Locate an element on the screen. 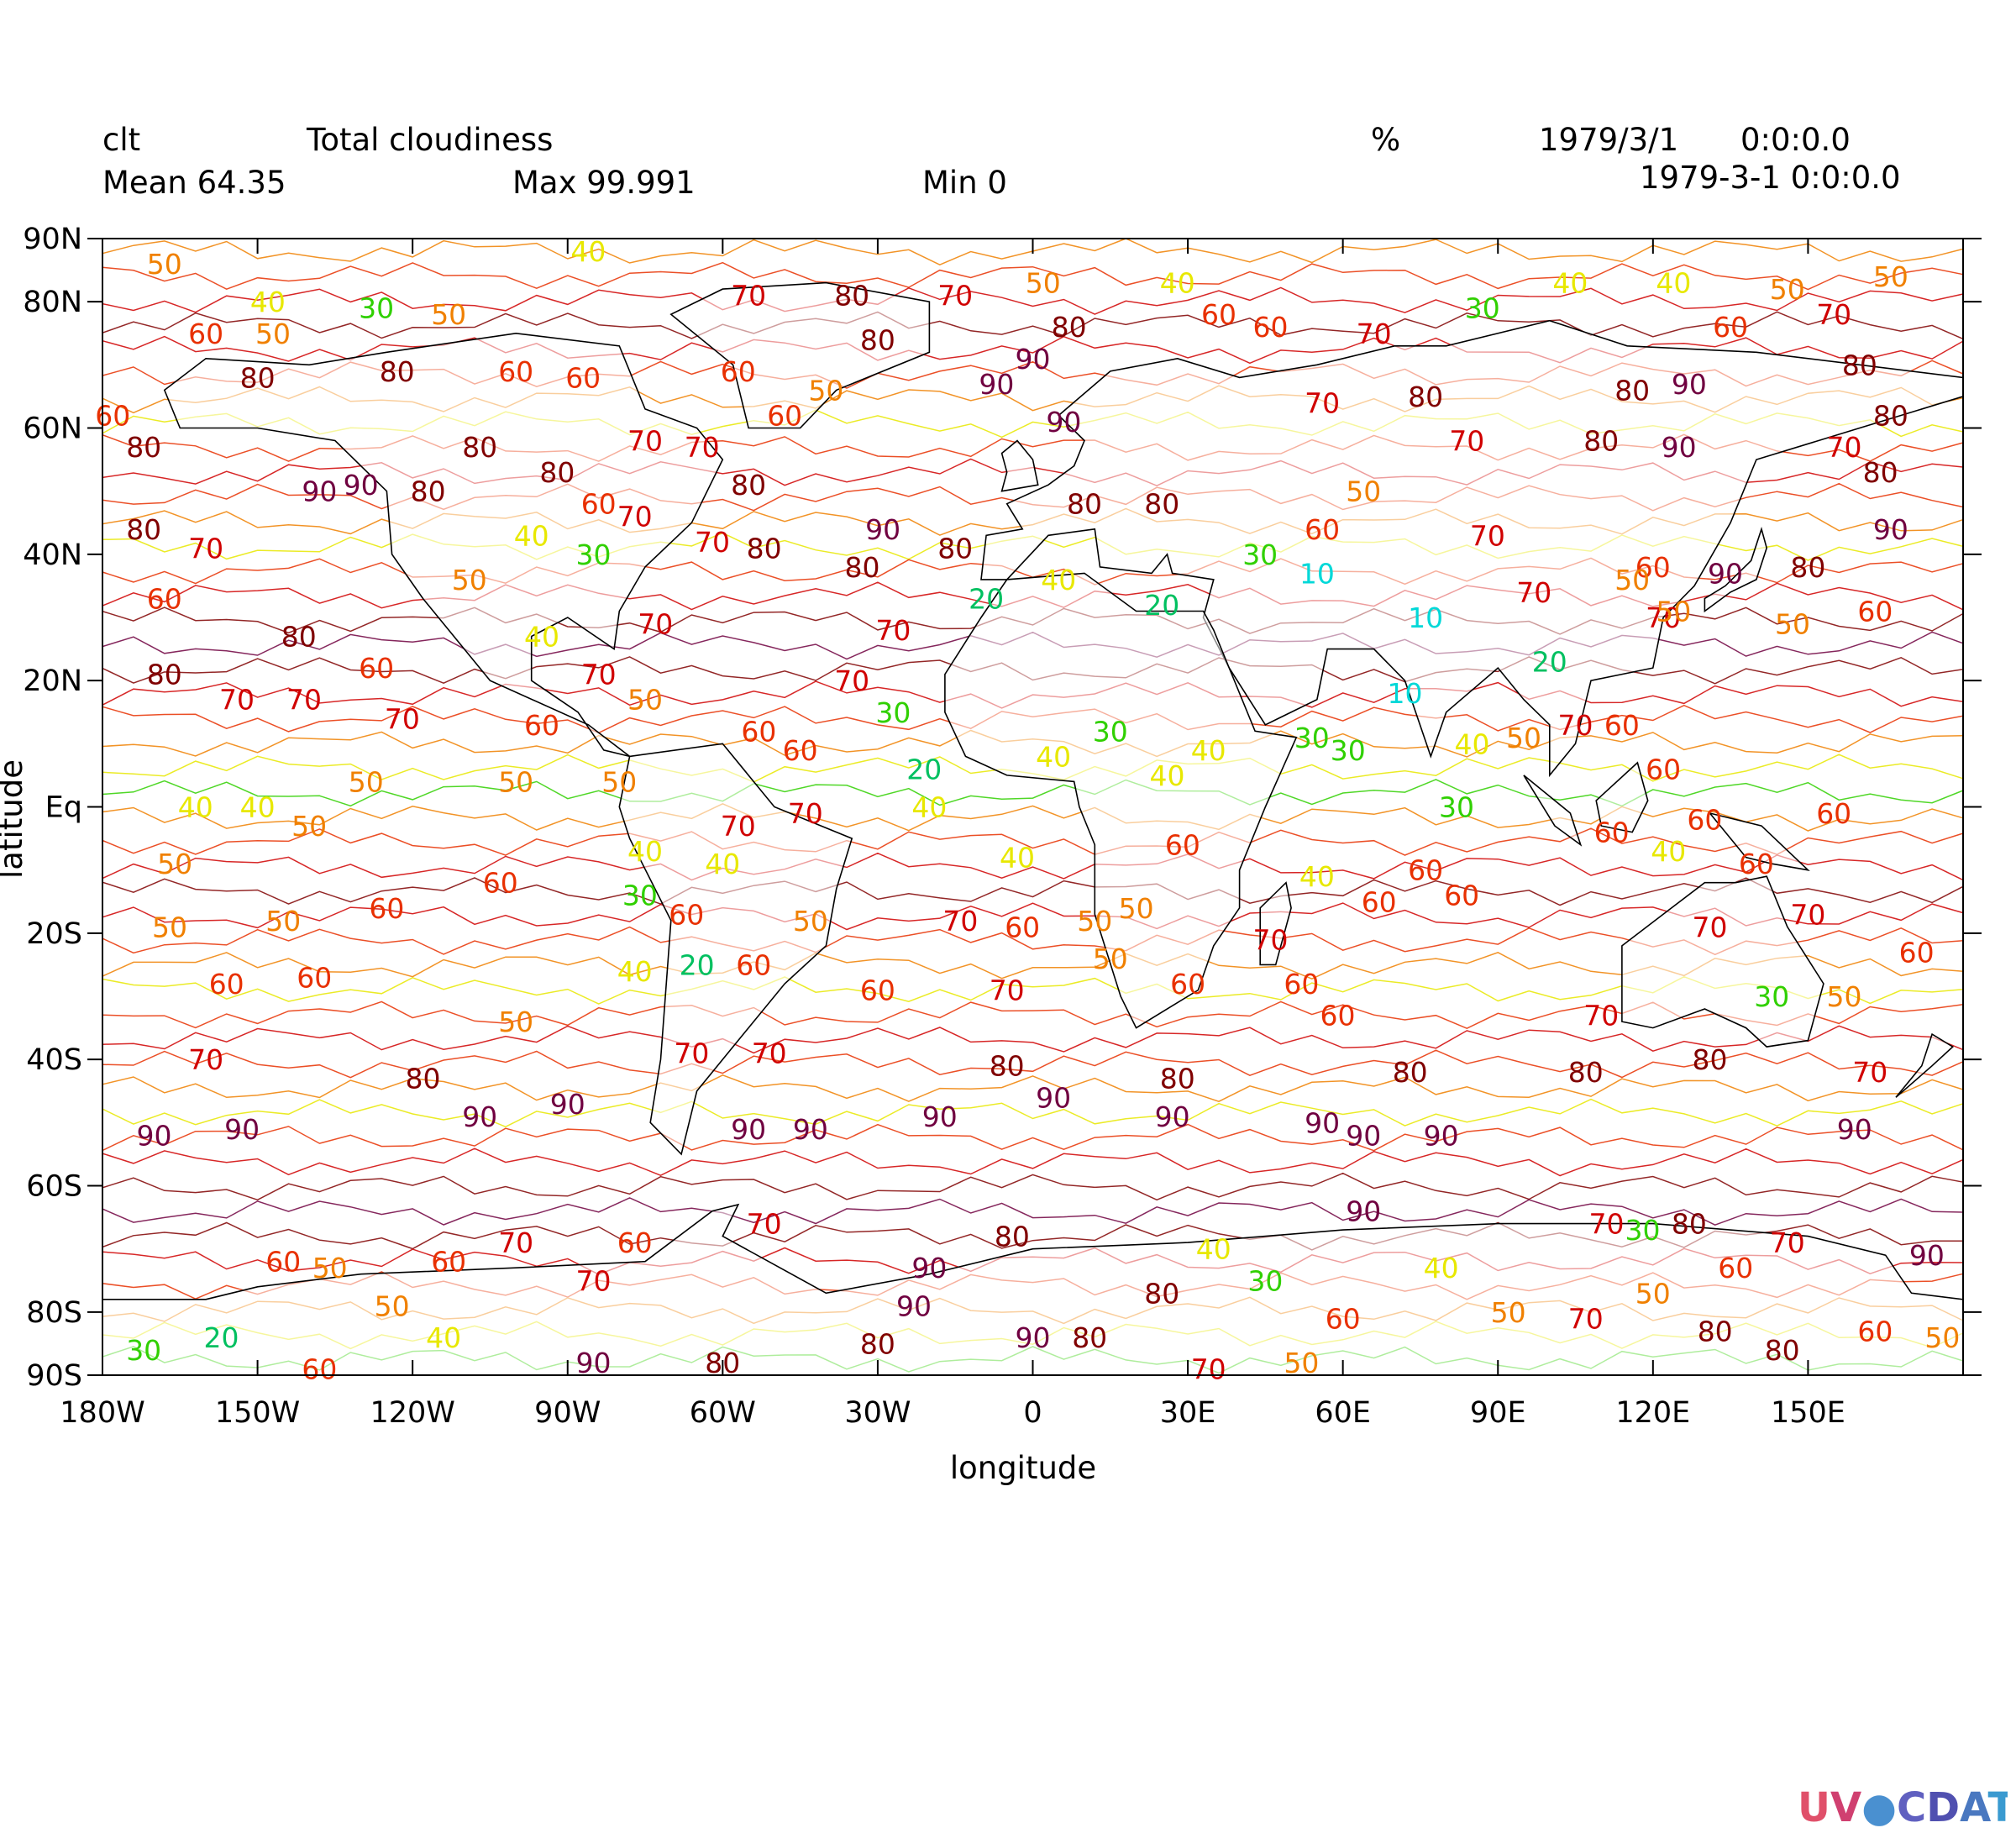 The height and width of the screenshot is (1833, 2016). coastline-new-zealand is located at coordinates (1925, 1065).